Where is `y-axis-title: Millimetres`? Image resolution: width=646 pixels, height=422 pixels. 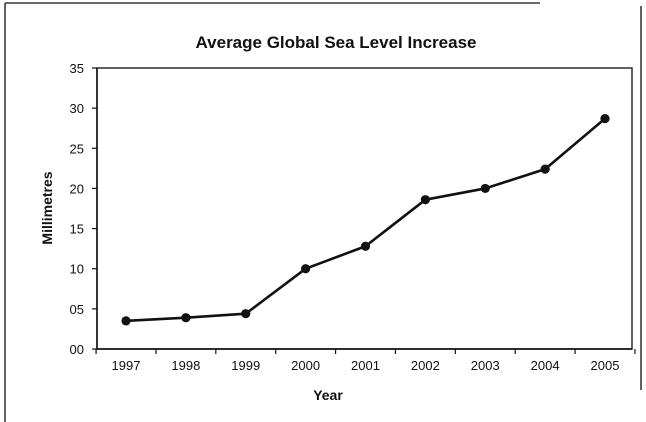
y-axis-title: Millimetres is located at coordinates (47, 207).